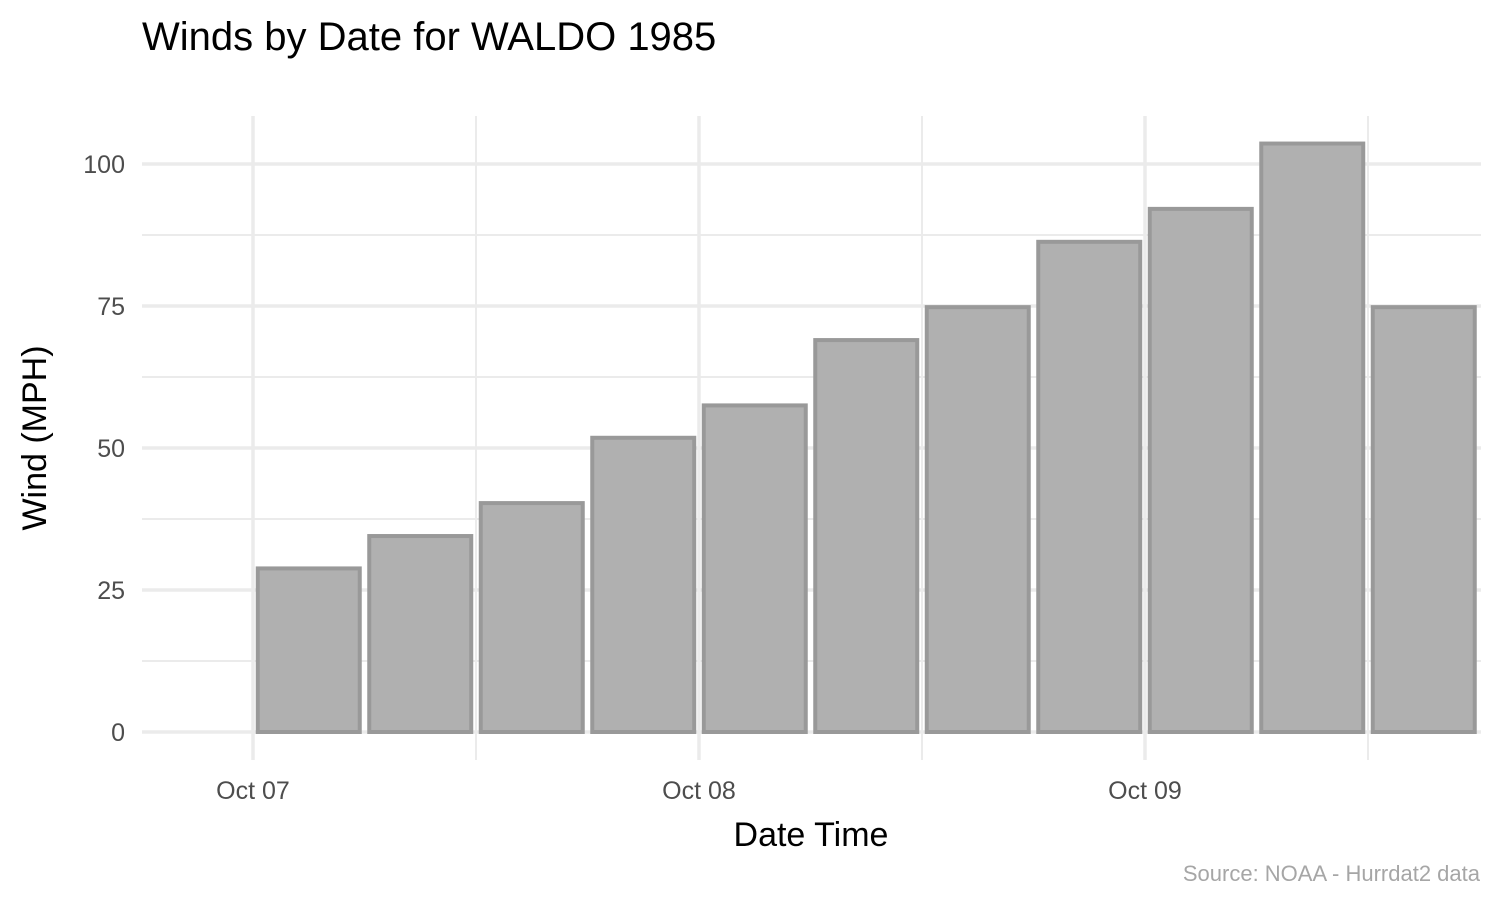 The height and width of the screenshot is (900, 1500). I want to click on y-tick-label: 50, so click(111, 449).